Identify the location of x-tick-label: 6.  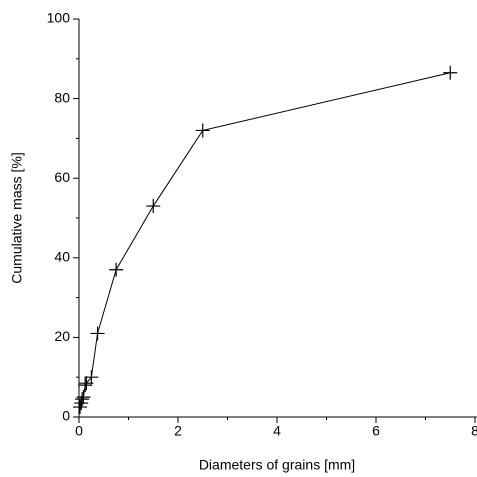
(376, 431).